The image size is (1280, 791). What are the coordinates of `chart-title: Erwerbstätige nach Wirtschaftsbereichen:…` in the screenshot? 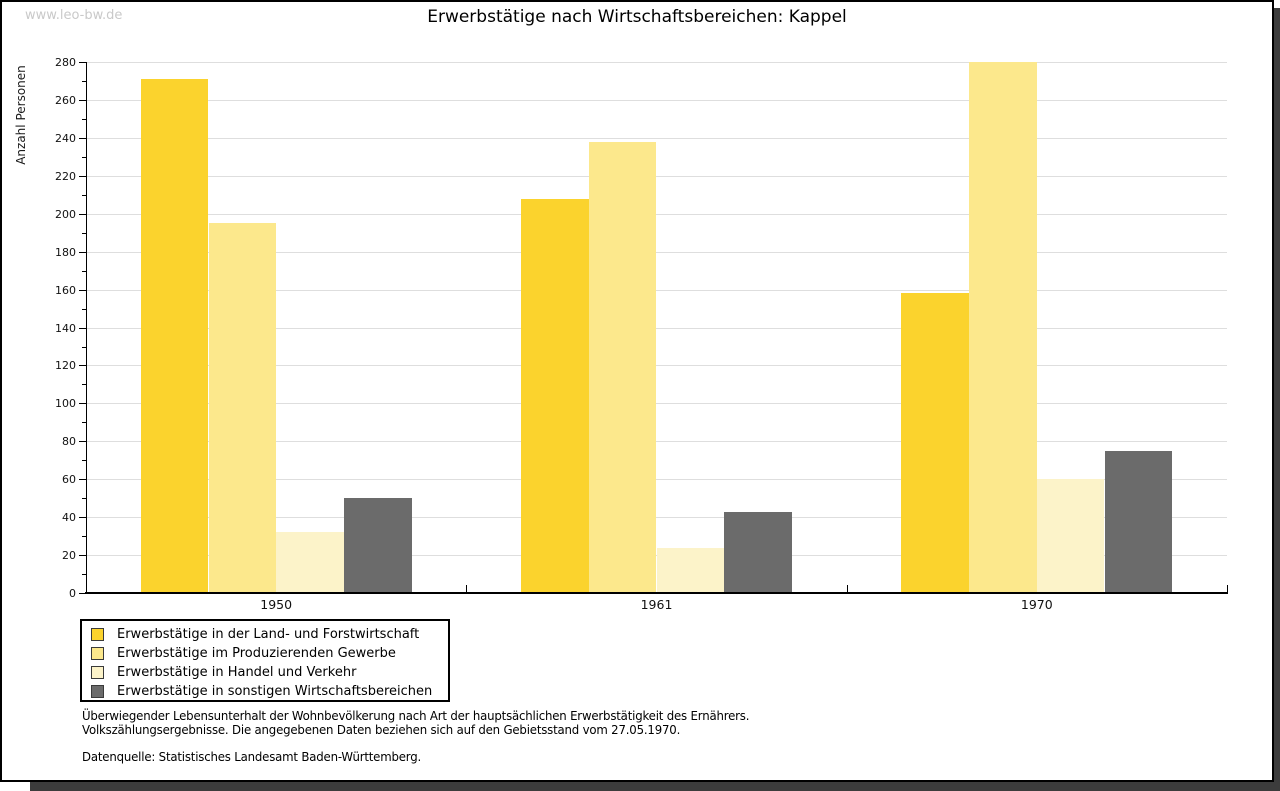 It's located at (637, 17).